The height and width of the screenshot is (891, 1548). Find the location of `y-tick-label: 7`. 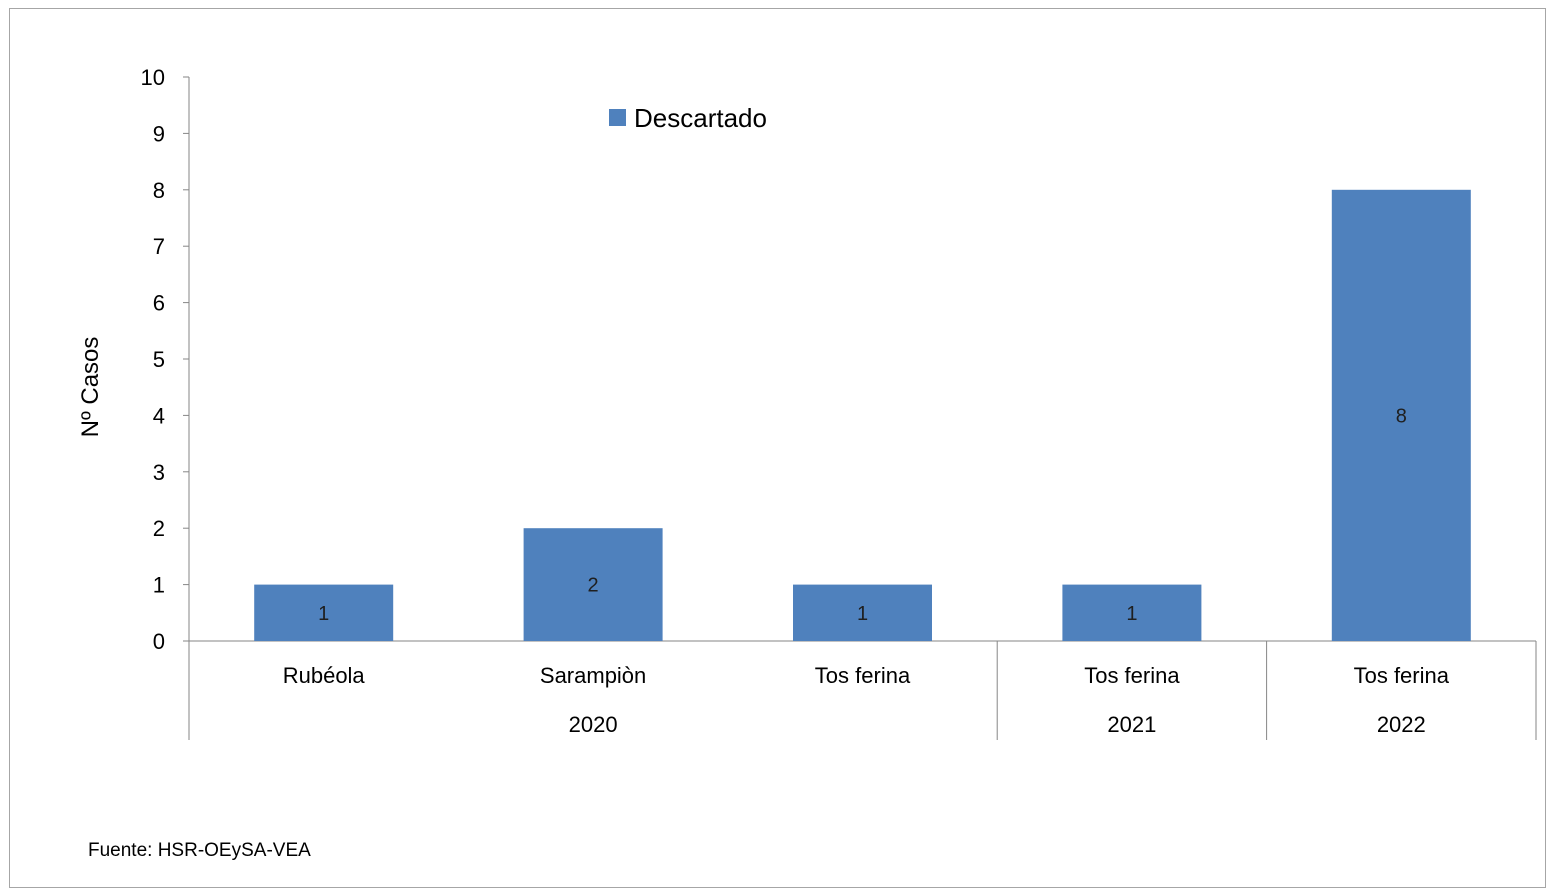

y-tick-label: 7 is located at coordinates (159, 246).